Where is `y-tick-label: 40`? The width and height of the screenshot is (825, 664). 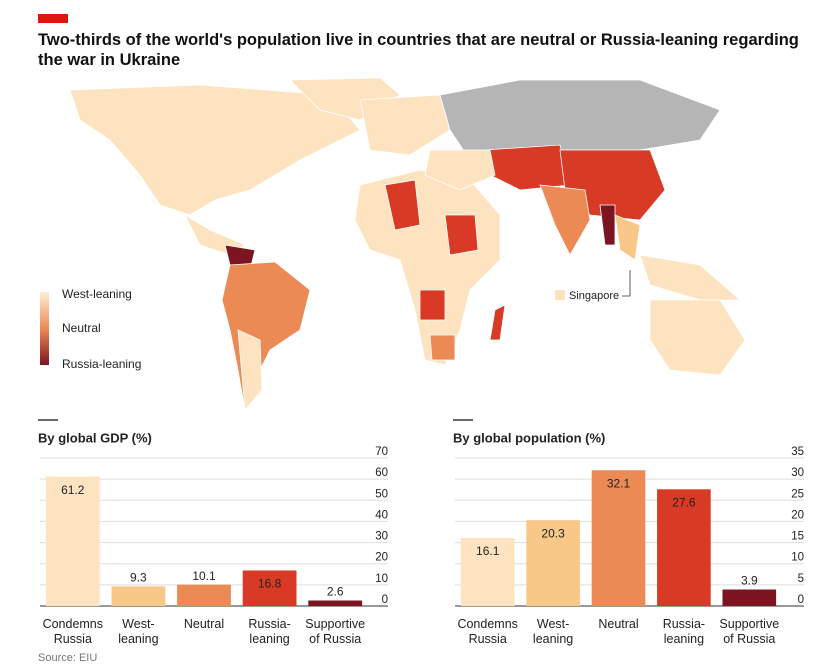
y-tick-label: 40 is located at coordinates (381, 515).